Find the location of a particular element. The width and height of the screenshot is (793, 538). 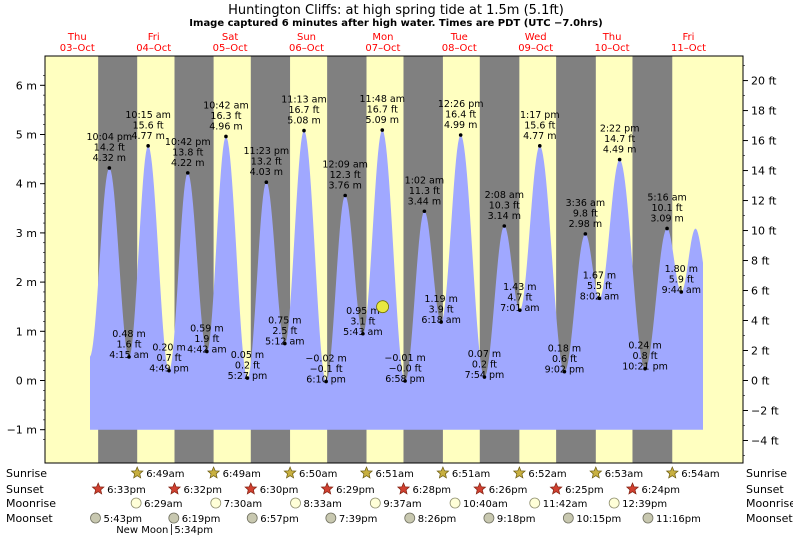

day-name-label: Tue is located at coordinates (459, 37).